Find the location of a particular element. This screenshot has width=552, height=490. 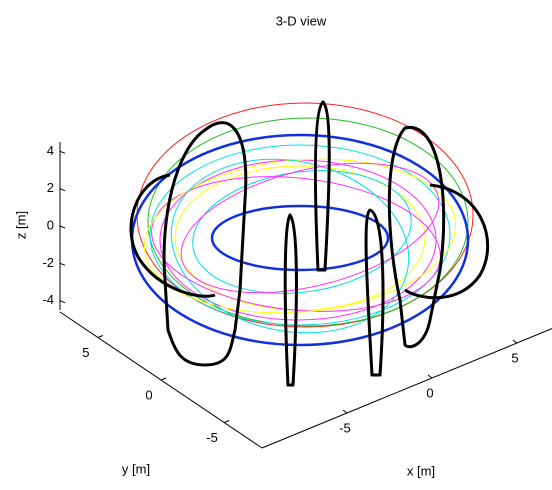

x-axis-line is located at coordinates (406, 388).